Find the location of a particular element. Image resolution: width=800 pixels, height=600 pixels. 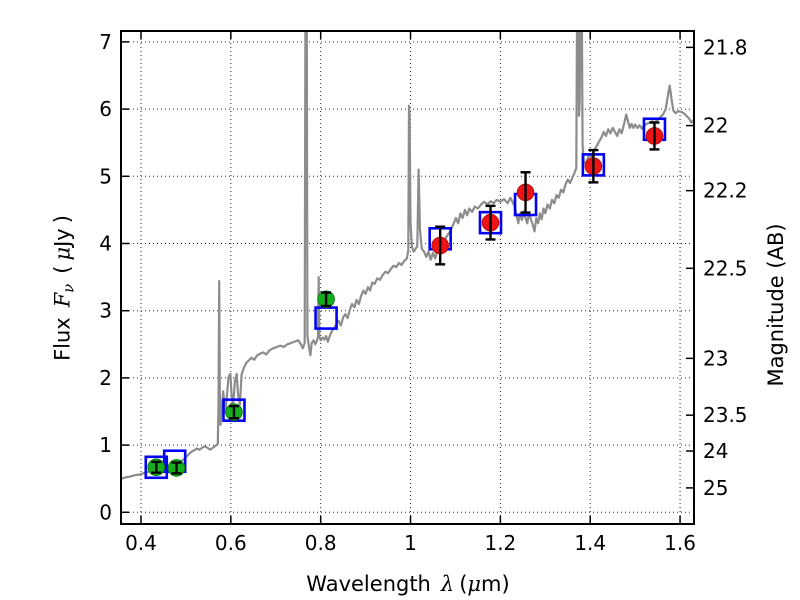

y-tick-label-mag: 22 is located at coordinates (715, 126).